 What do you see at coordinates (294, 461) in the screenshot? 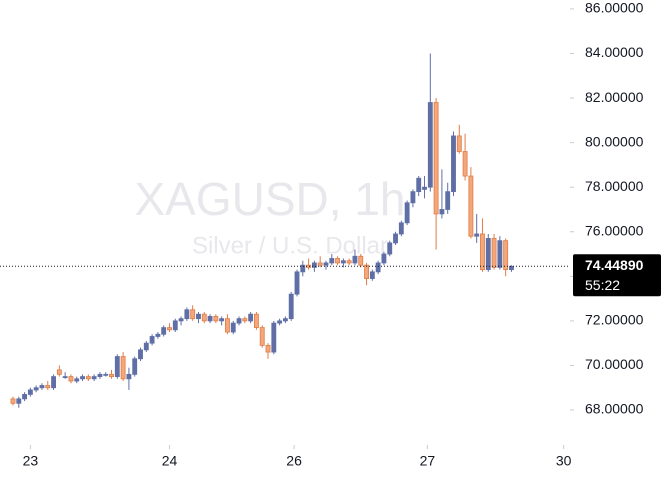
I see `x-tick-label: 26` at bounding box center [294, 461].